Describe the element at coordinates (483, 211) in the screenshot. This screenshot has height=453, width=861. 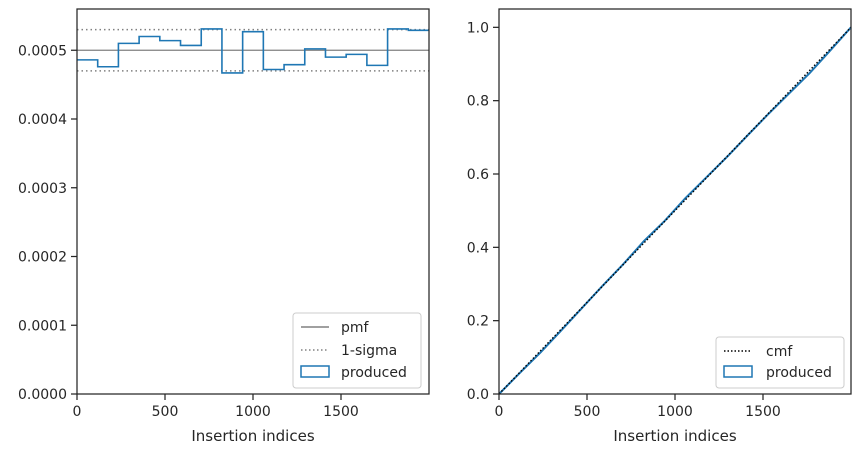
I see `y-ticks: 0.0 0.2 0.4 0.6 0.8 1.0` at that location.